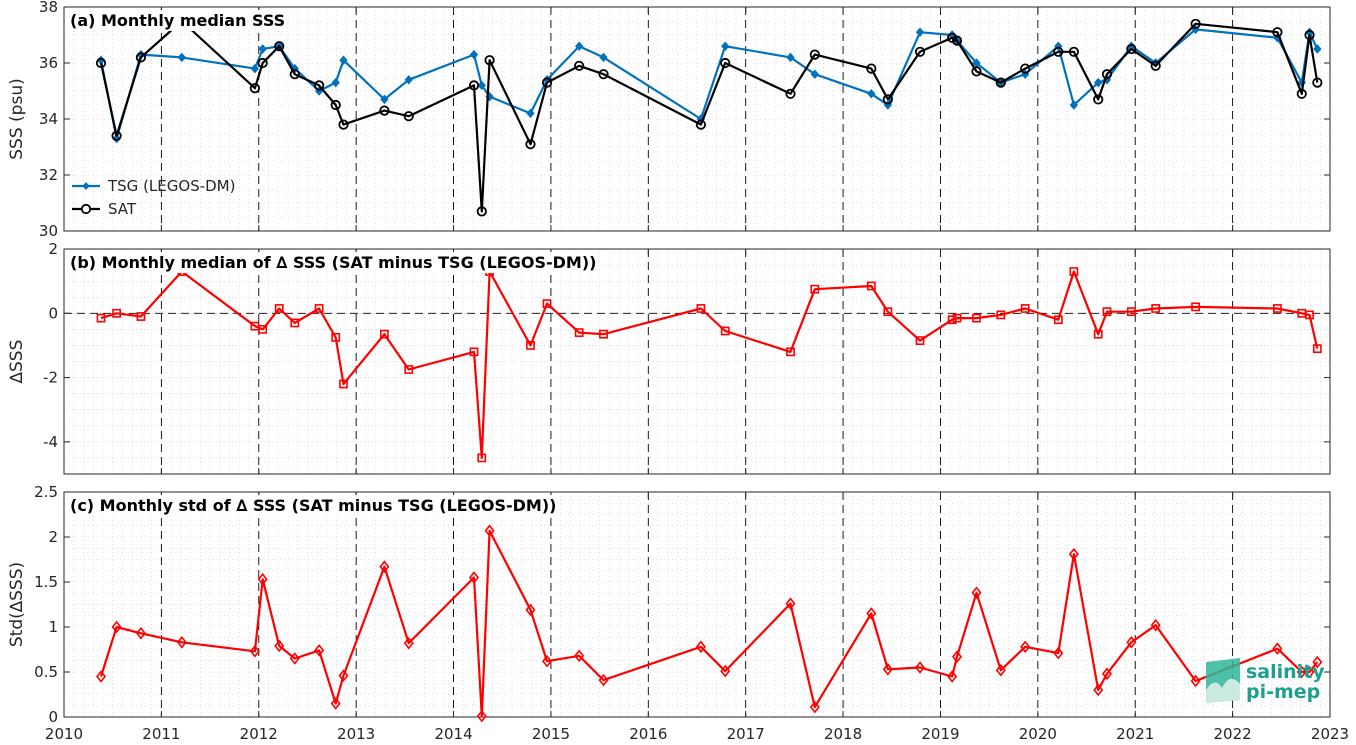 Image resolution: width=1356 pixels, height=745 pixels. I want to click on logo-wave, so click(1223, 690).